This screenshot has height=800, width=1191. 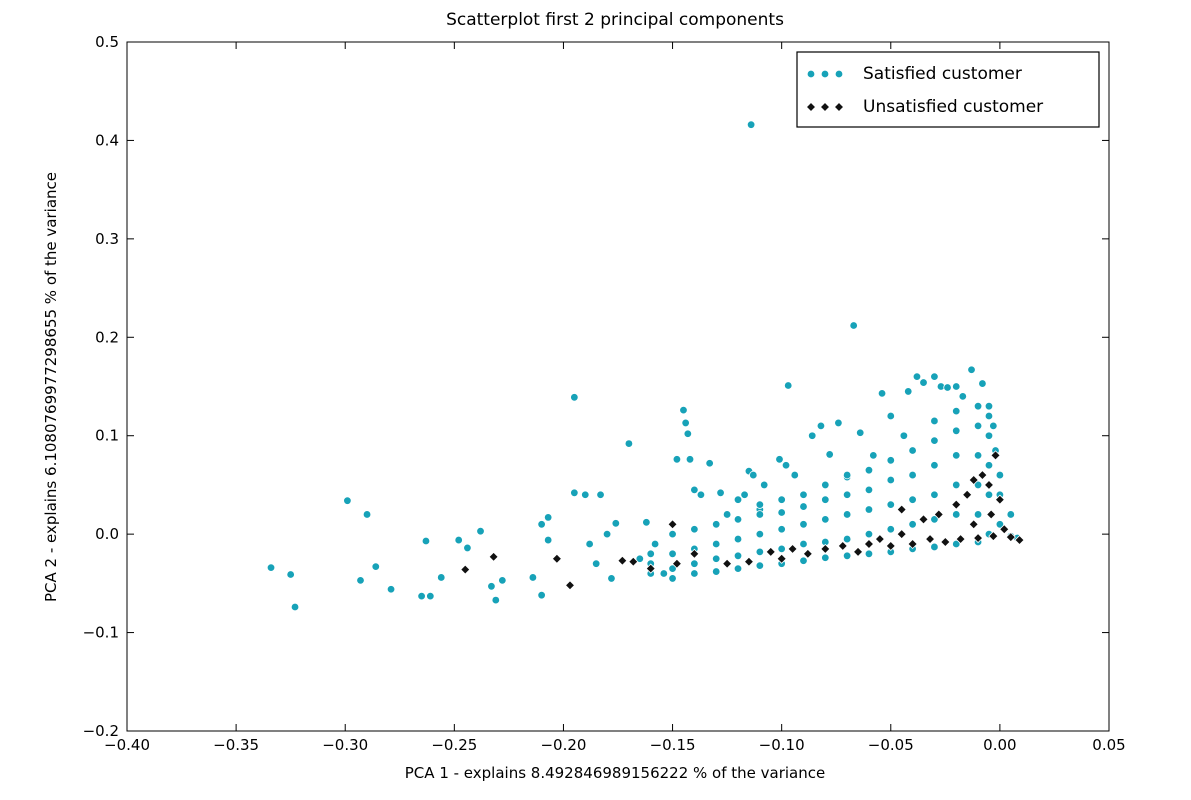 What do you see at coordinates (101, 731) in the screenshot?
I see `y-tick-label: −0.2` at bounding box center [101, 731].